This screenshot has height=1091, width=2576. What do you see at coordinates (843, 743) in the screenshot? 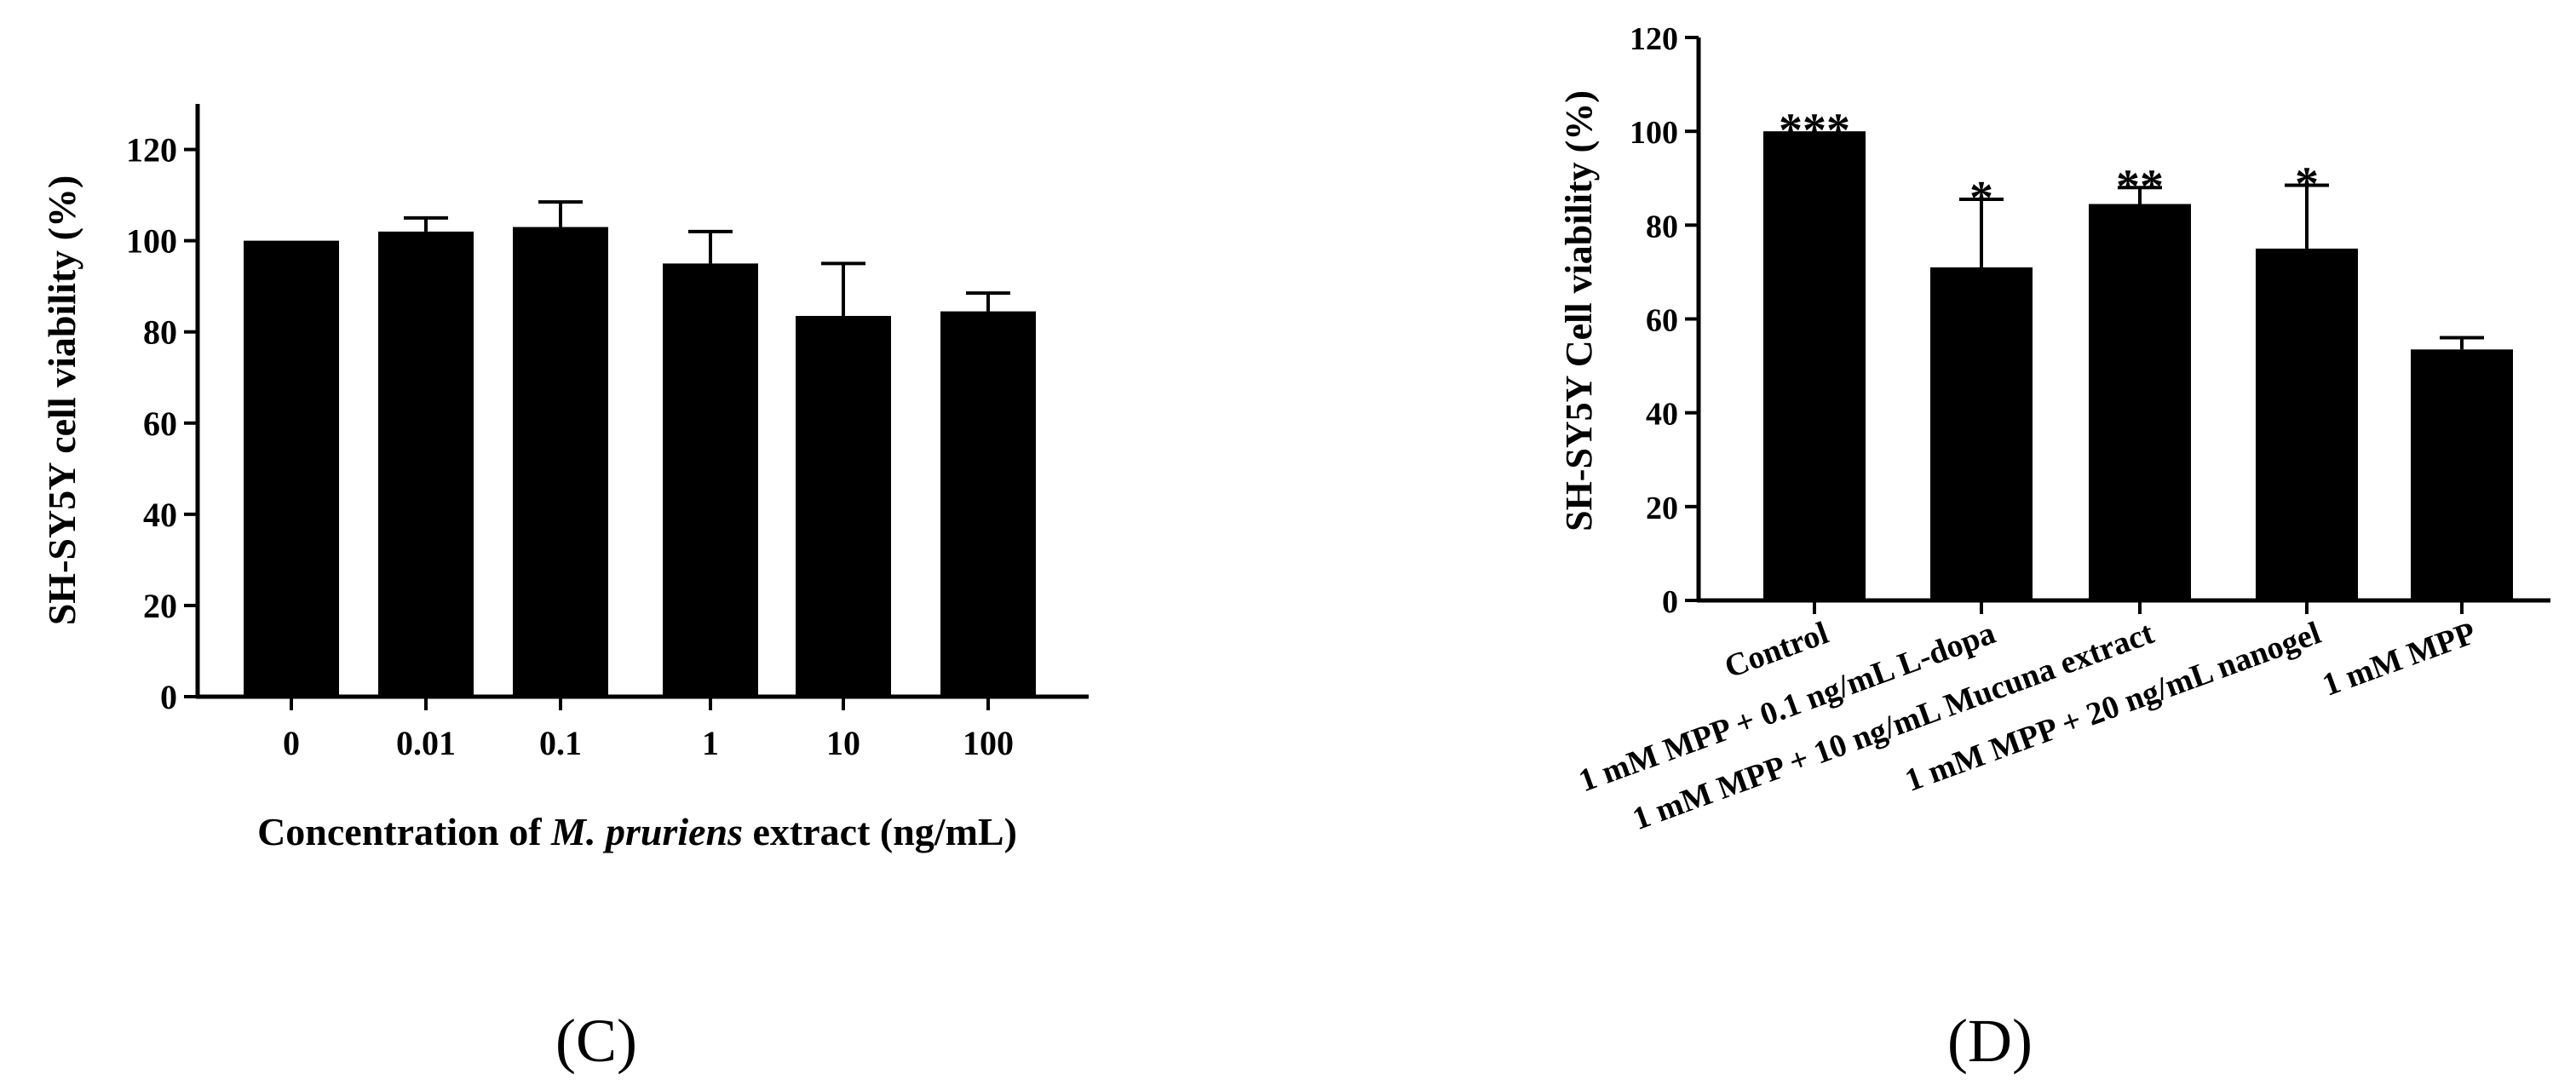
I see `x-tick-label-c: 10` at bounding box center [843, 743].